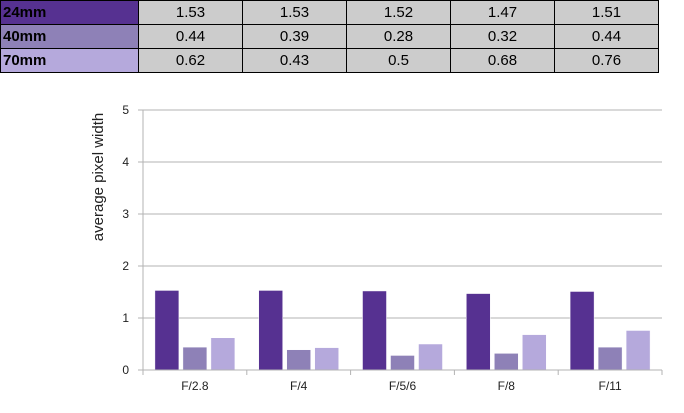 The height and width of the screenshot is (413, 684). Describe the element at coordinates (125, 370) in the screenshot. I see `y-tick-label: 0` at that location.